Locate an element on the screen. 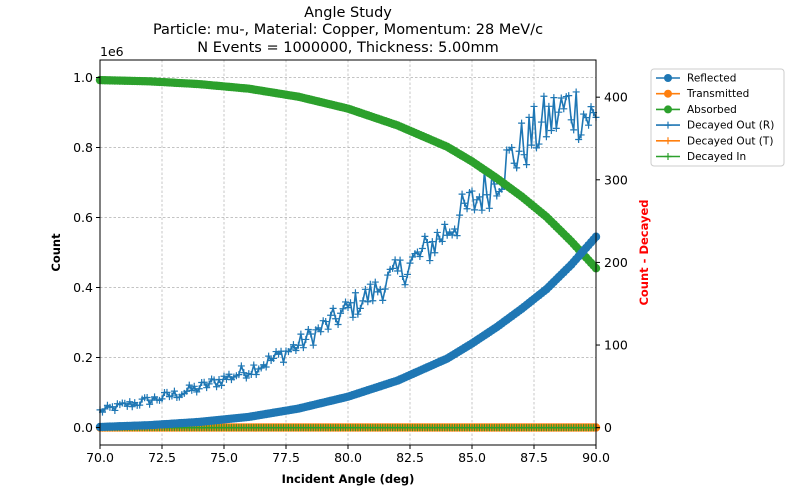 This screenshot has height=500, width=800. y-left-offset-label: 1e6 is located at coordinates (112, 51).